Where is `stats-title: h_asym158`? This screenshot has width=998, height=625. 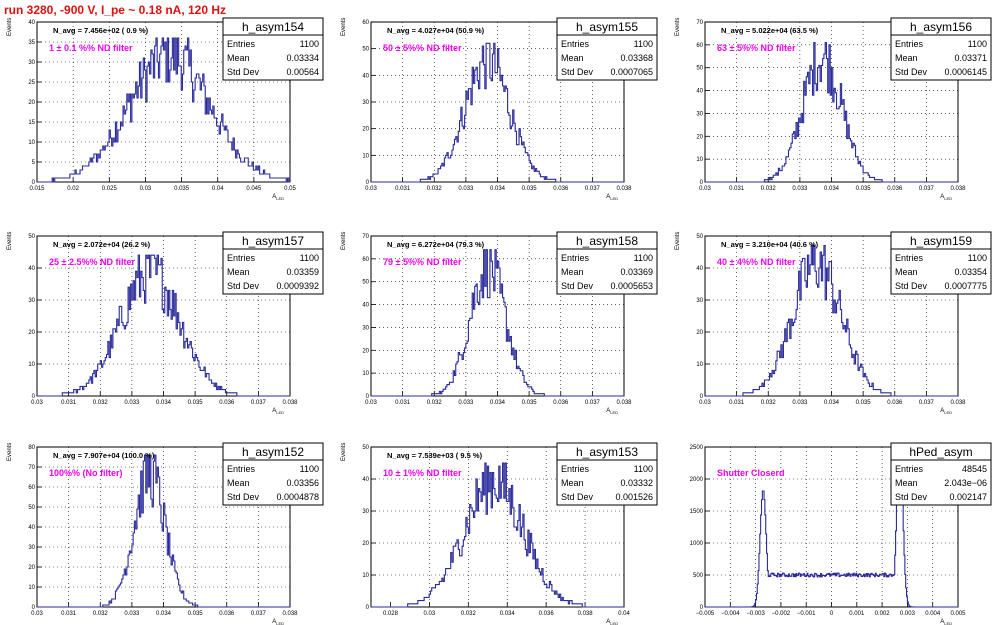 stats-title: h_asym158 is located at coordinates (607, 241).